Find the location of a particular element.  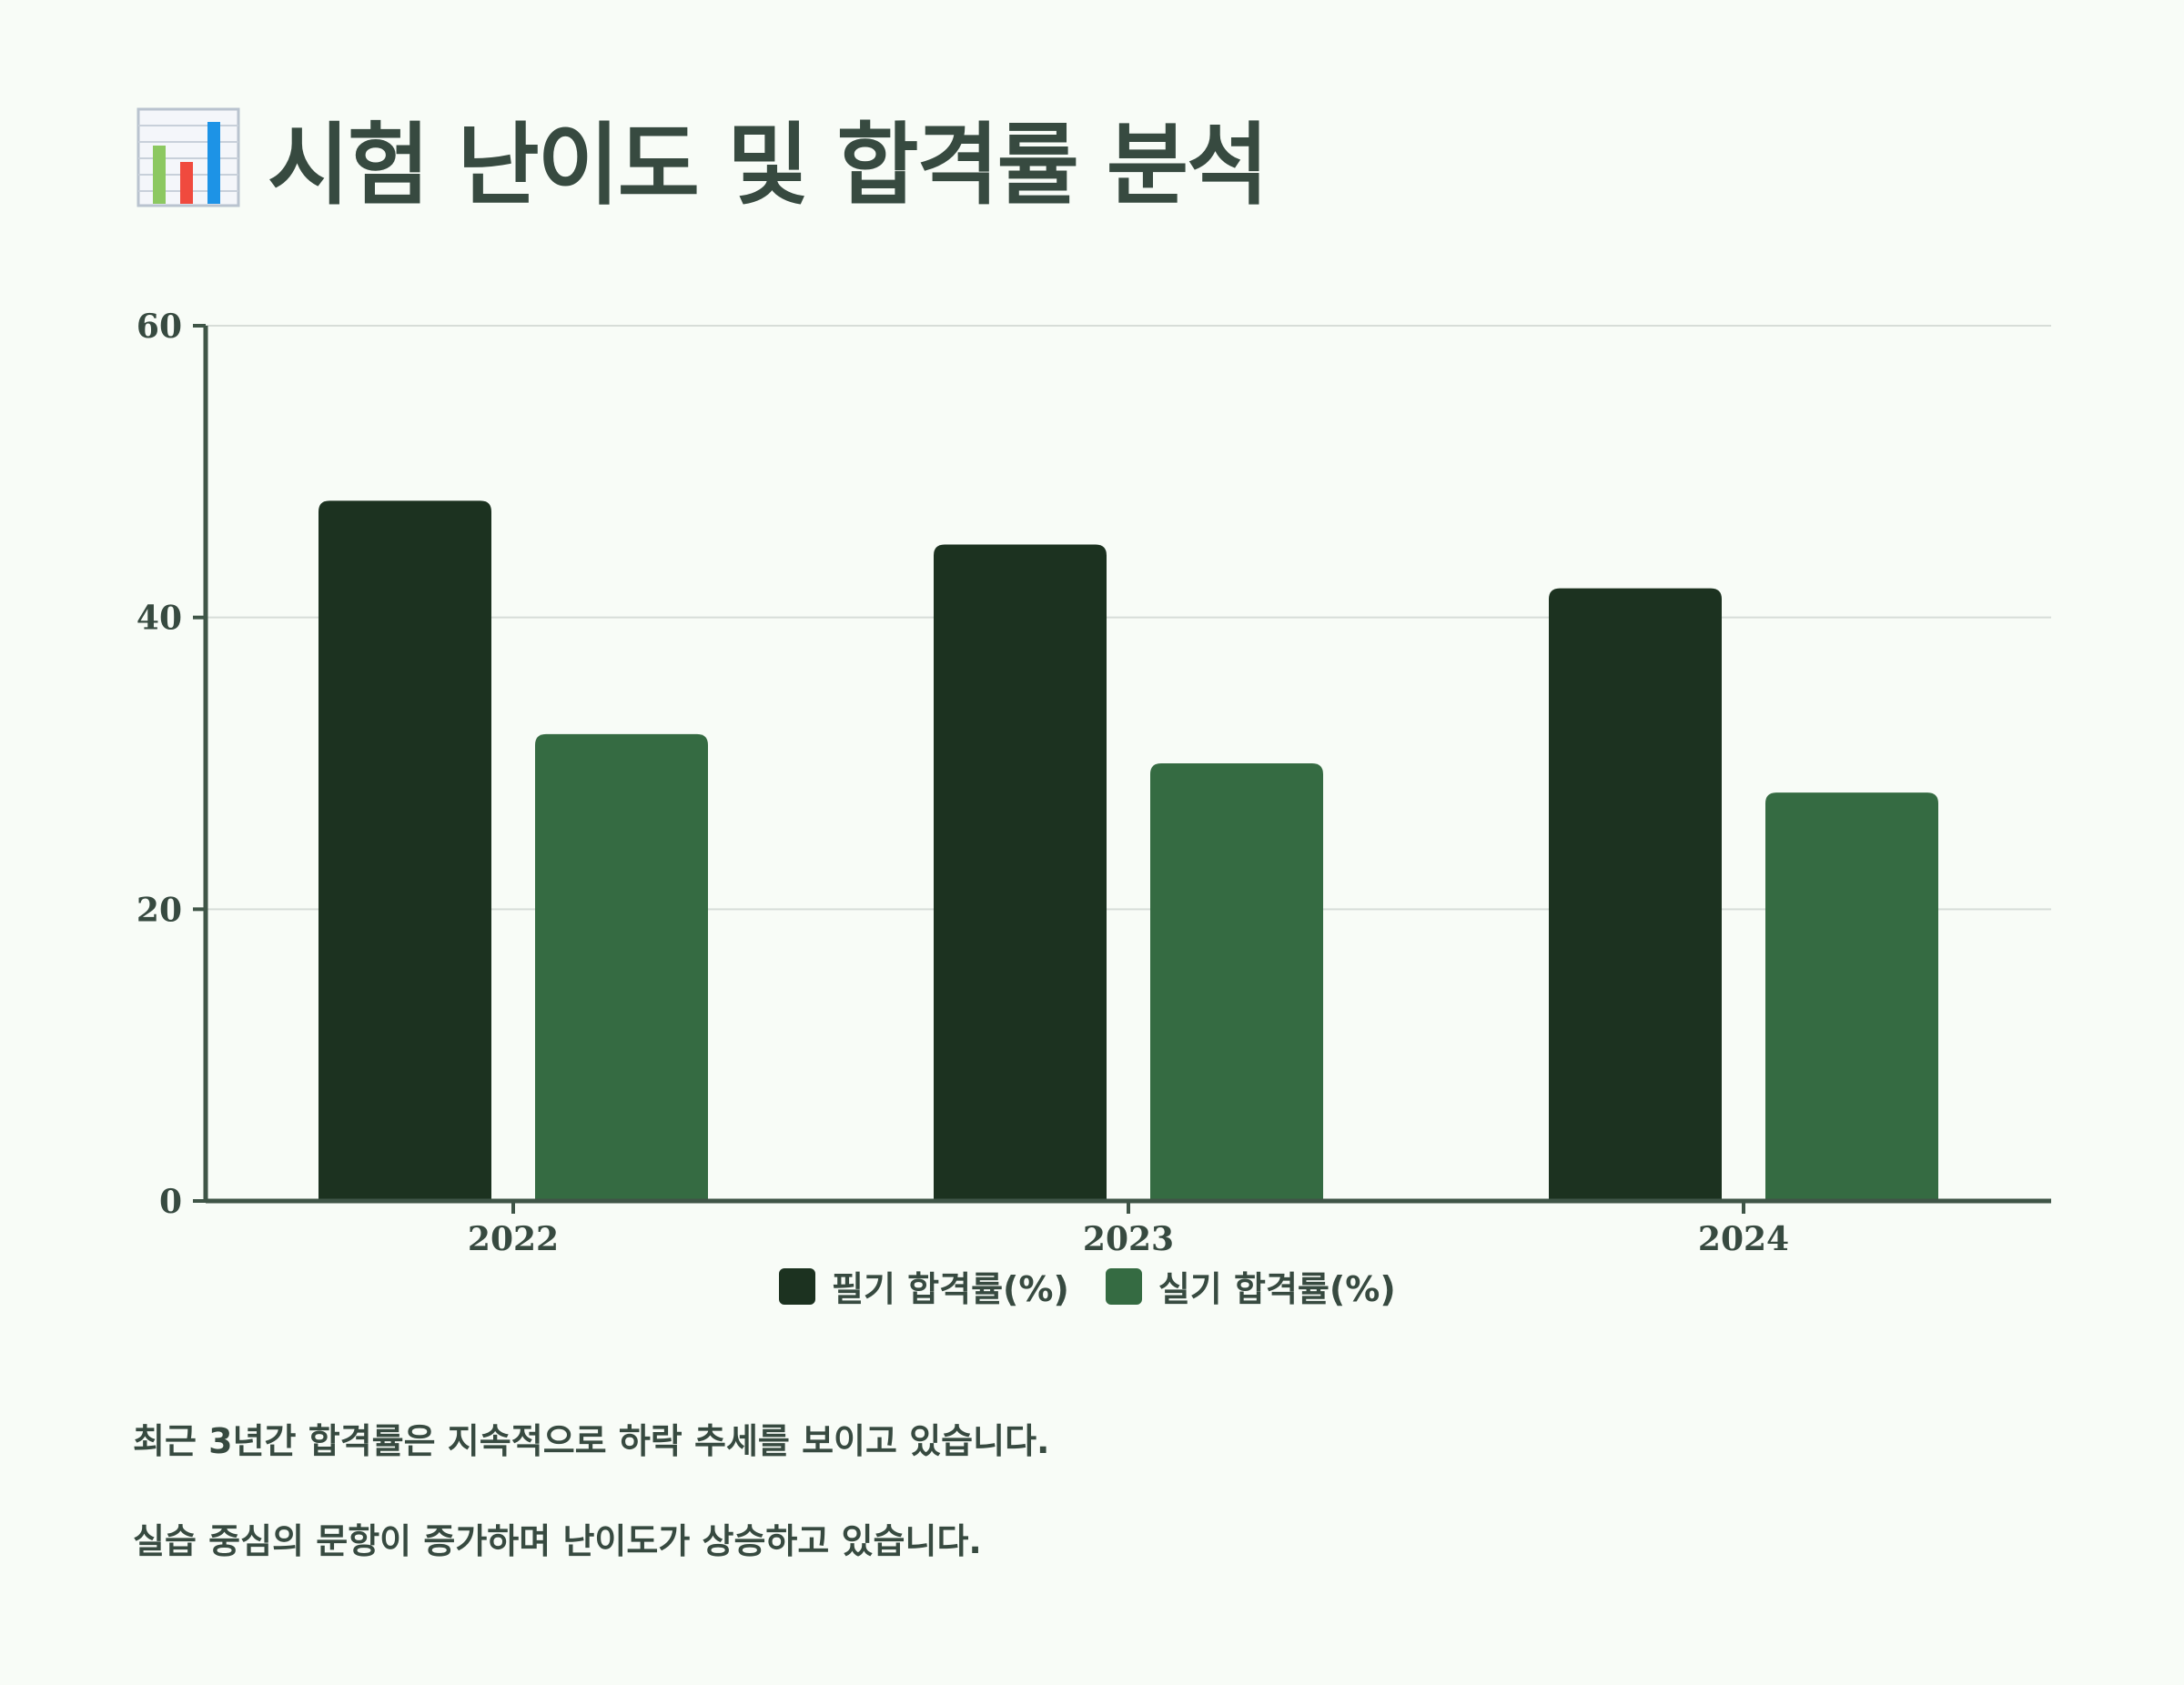

x-tick-label: 2023 is located at coordinates (1128, 1239).